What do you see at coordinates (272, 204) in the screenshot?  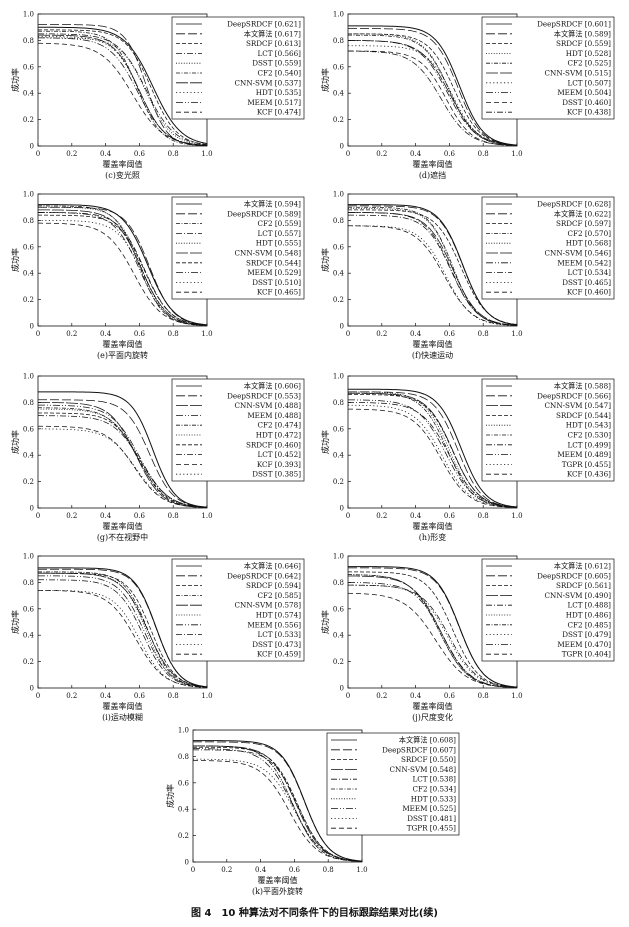 I see `legend-label: 本文算法 [0.594]` at bounding box center [272, 204].